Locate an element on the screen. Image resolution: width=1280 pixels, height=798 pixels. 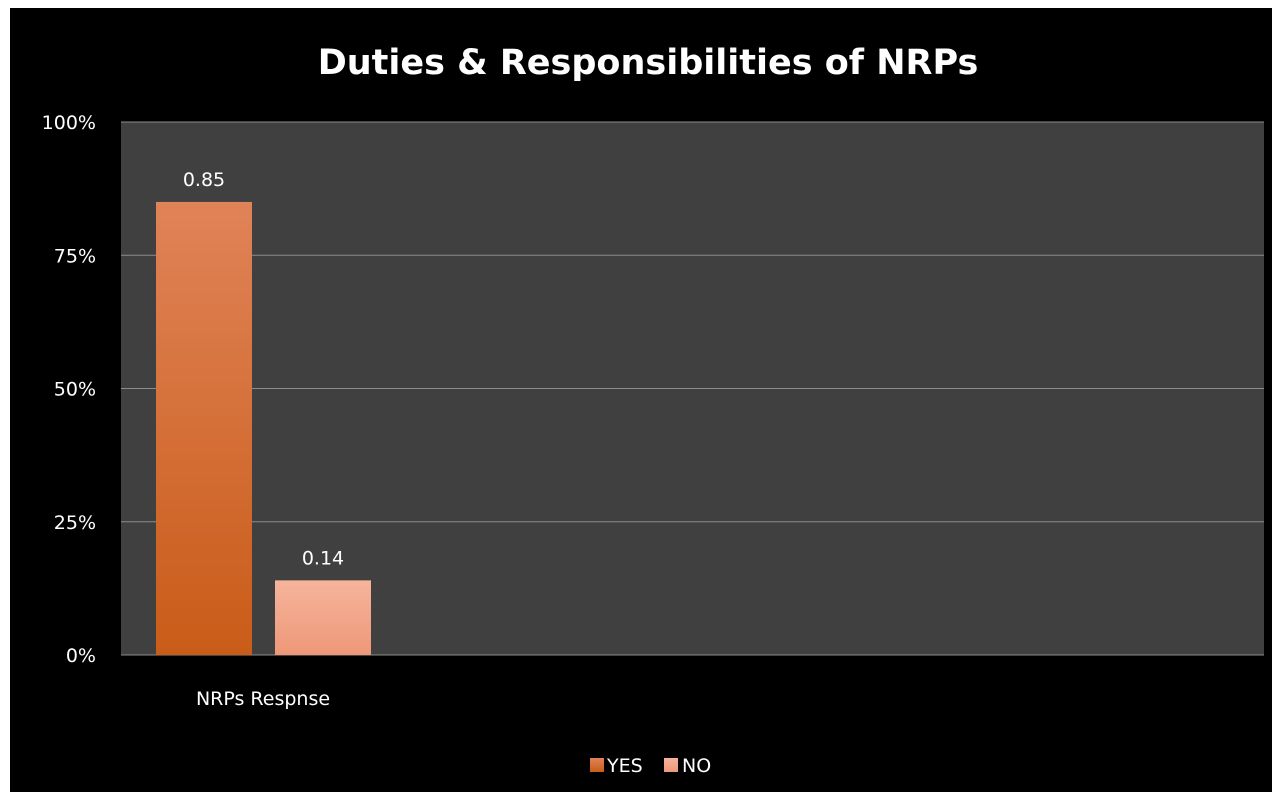
x-tick-label: NRPs Respnse is located at coordinates (263, 699).